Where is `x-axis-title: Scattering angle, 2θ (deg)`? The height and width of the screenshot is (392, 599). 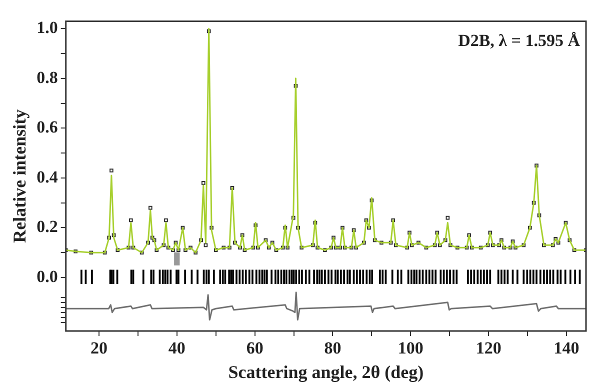
x-axis-title: Scattering angle, 2θ (deg) is located at coordinates (326, 372).